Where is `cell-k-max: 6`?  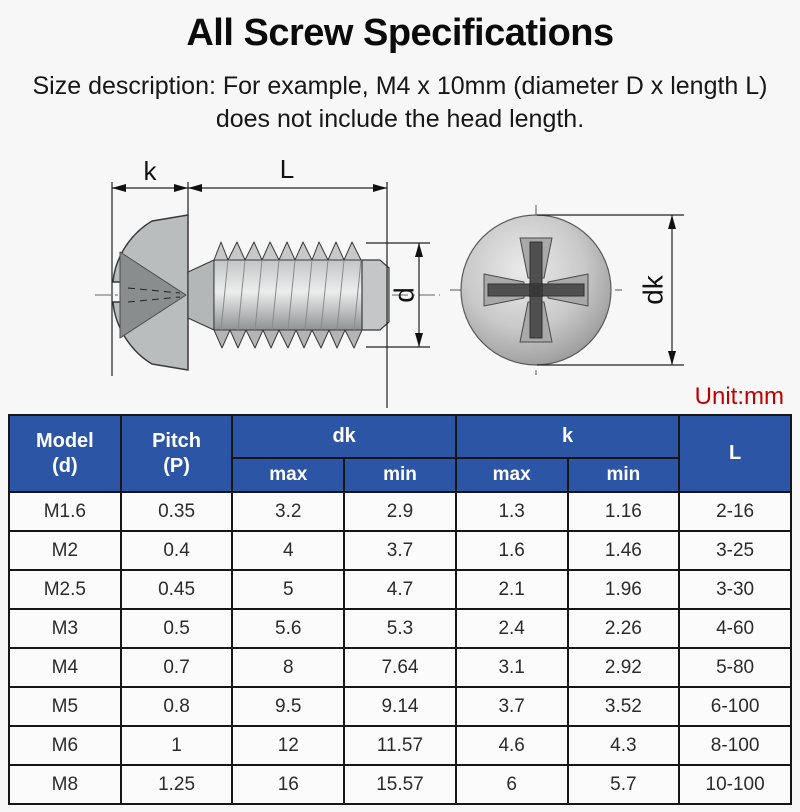
cell-k-max: 6 is located at coordinates (511, 784).